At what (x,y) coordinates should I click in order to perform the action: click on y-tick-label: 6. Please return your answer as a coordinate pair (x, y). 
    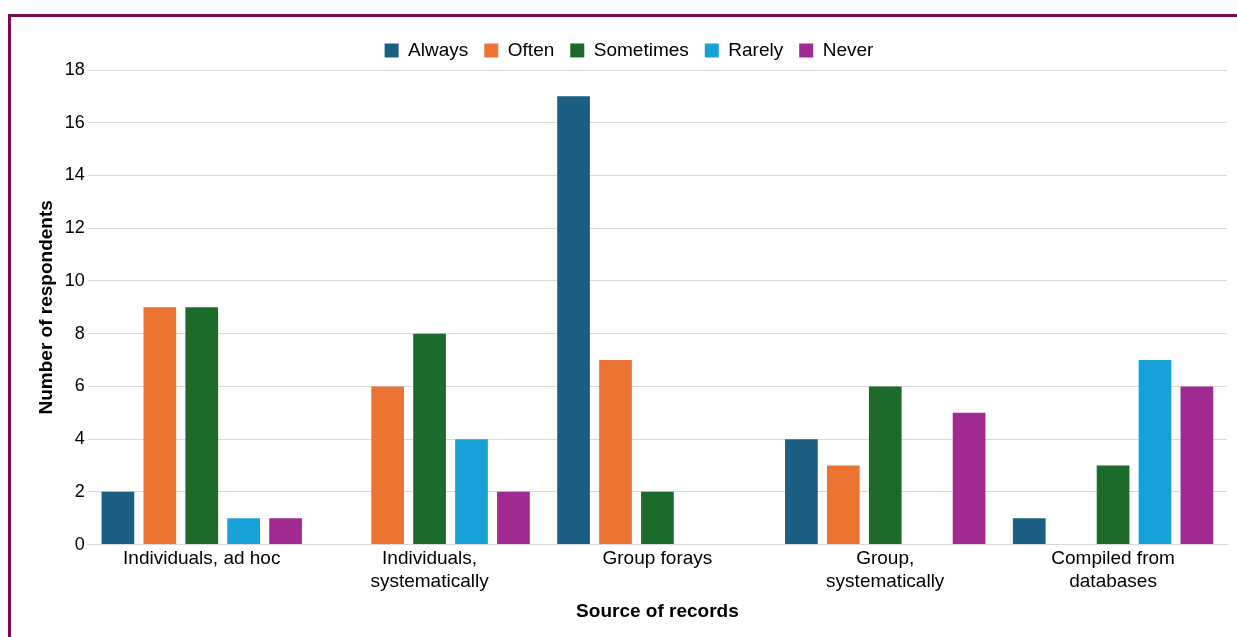
    Looking at the image, I should click on (79, 385).